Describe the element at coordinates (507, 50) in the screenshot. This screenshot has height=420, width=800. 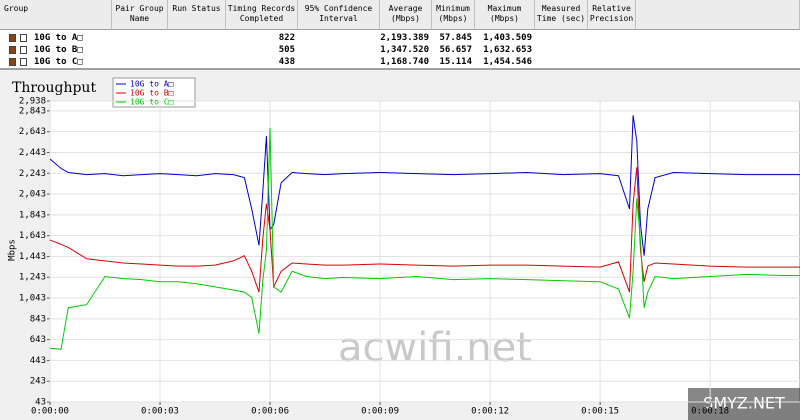
I see `cell-maximum: 1,632.653` at that location.